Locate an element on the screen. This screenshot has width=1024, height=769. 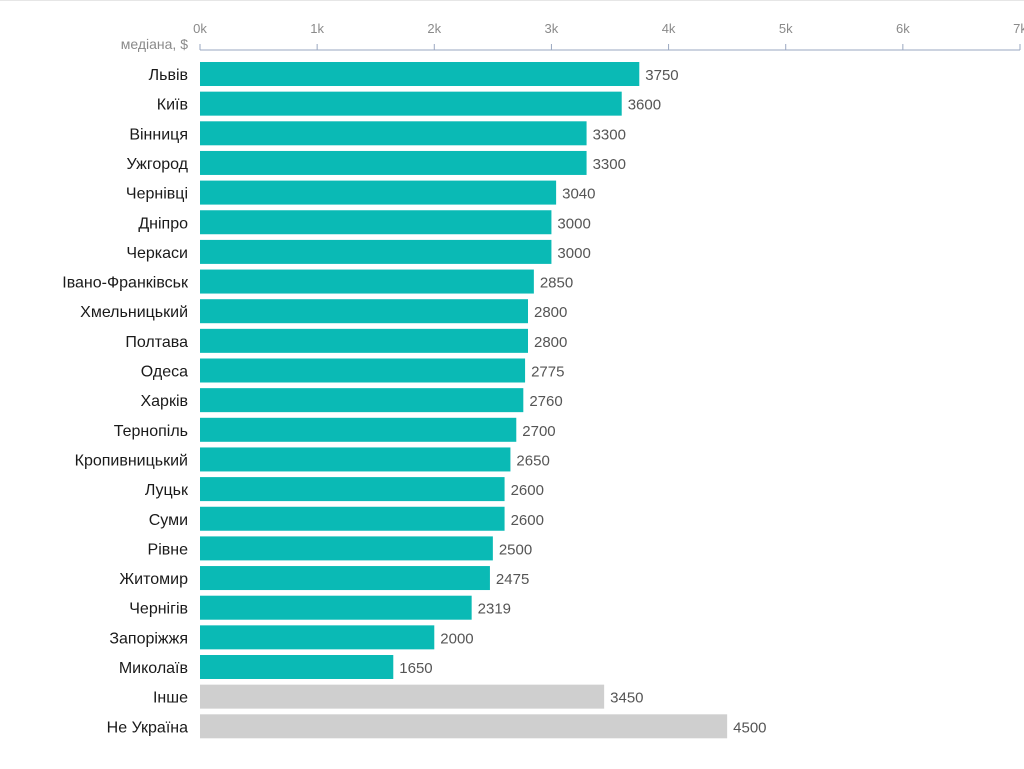
bar-row: Львів 3750 is located at coordinates (414, 74).